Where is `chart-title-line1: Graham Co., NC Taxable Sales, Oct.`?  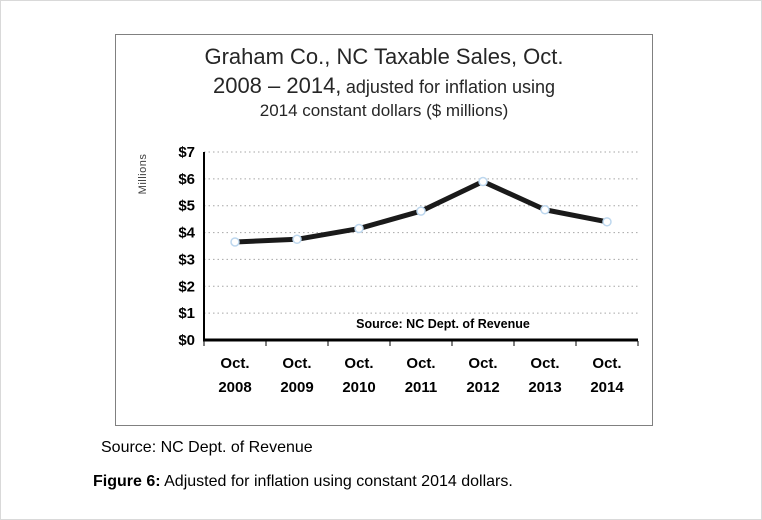
chart-title-line1: Graham Co., NC Taxable Sales, Oct. is located at coordinates (384, 56).